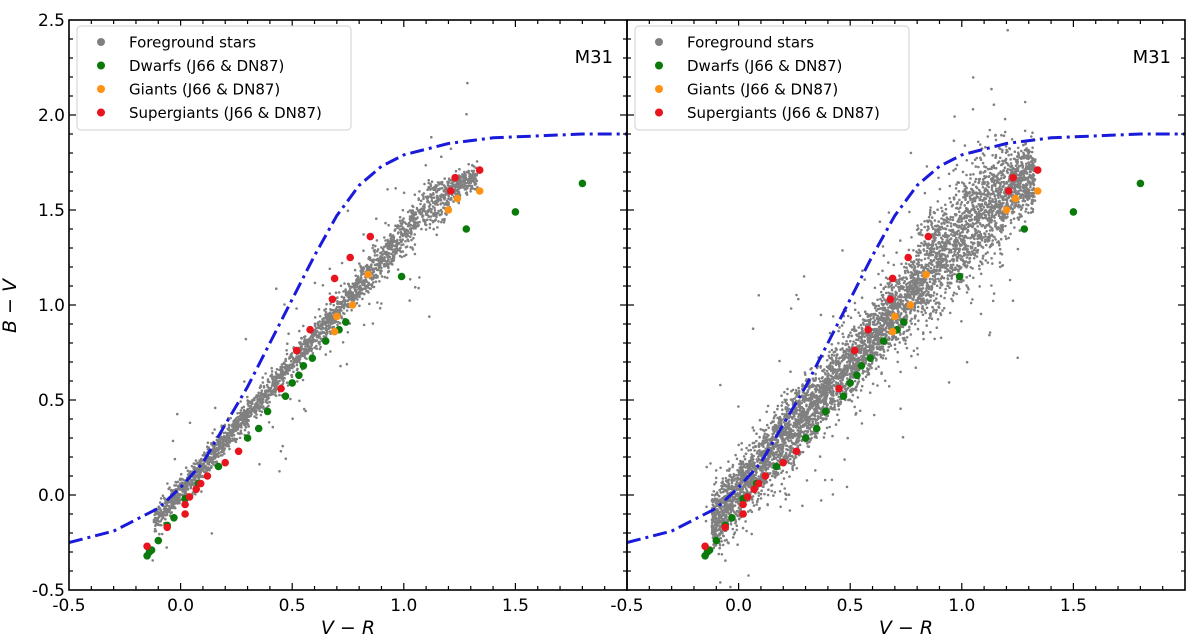 This screenshot has height=644, width=1200. I want to click on y-tick-label: 2.5, so click(51, 21).